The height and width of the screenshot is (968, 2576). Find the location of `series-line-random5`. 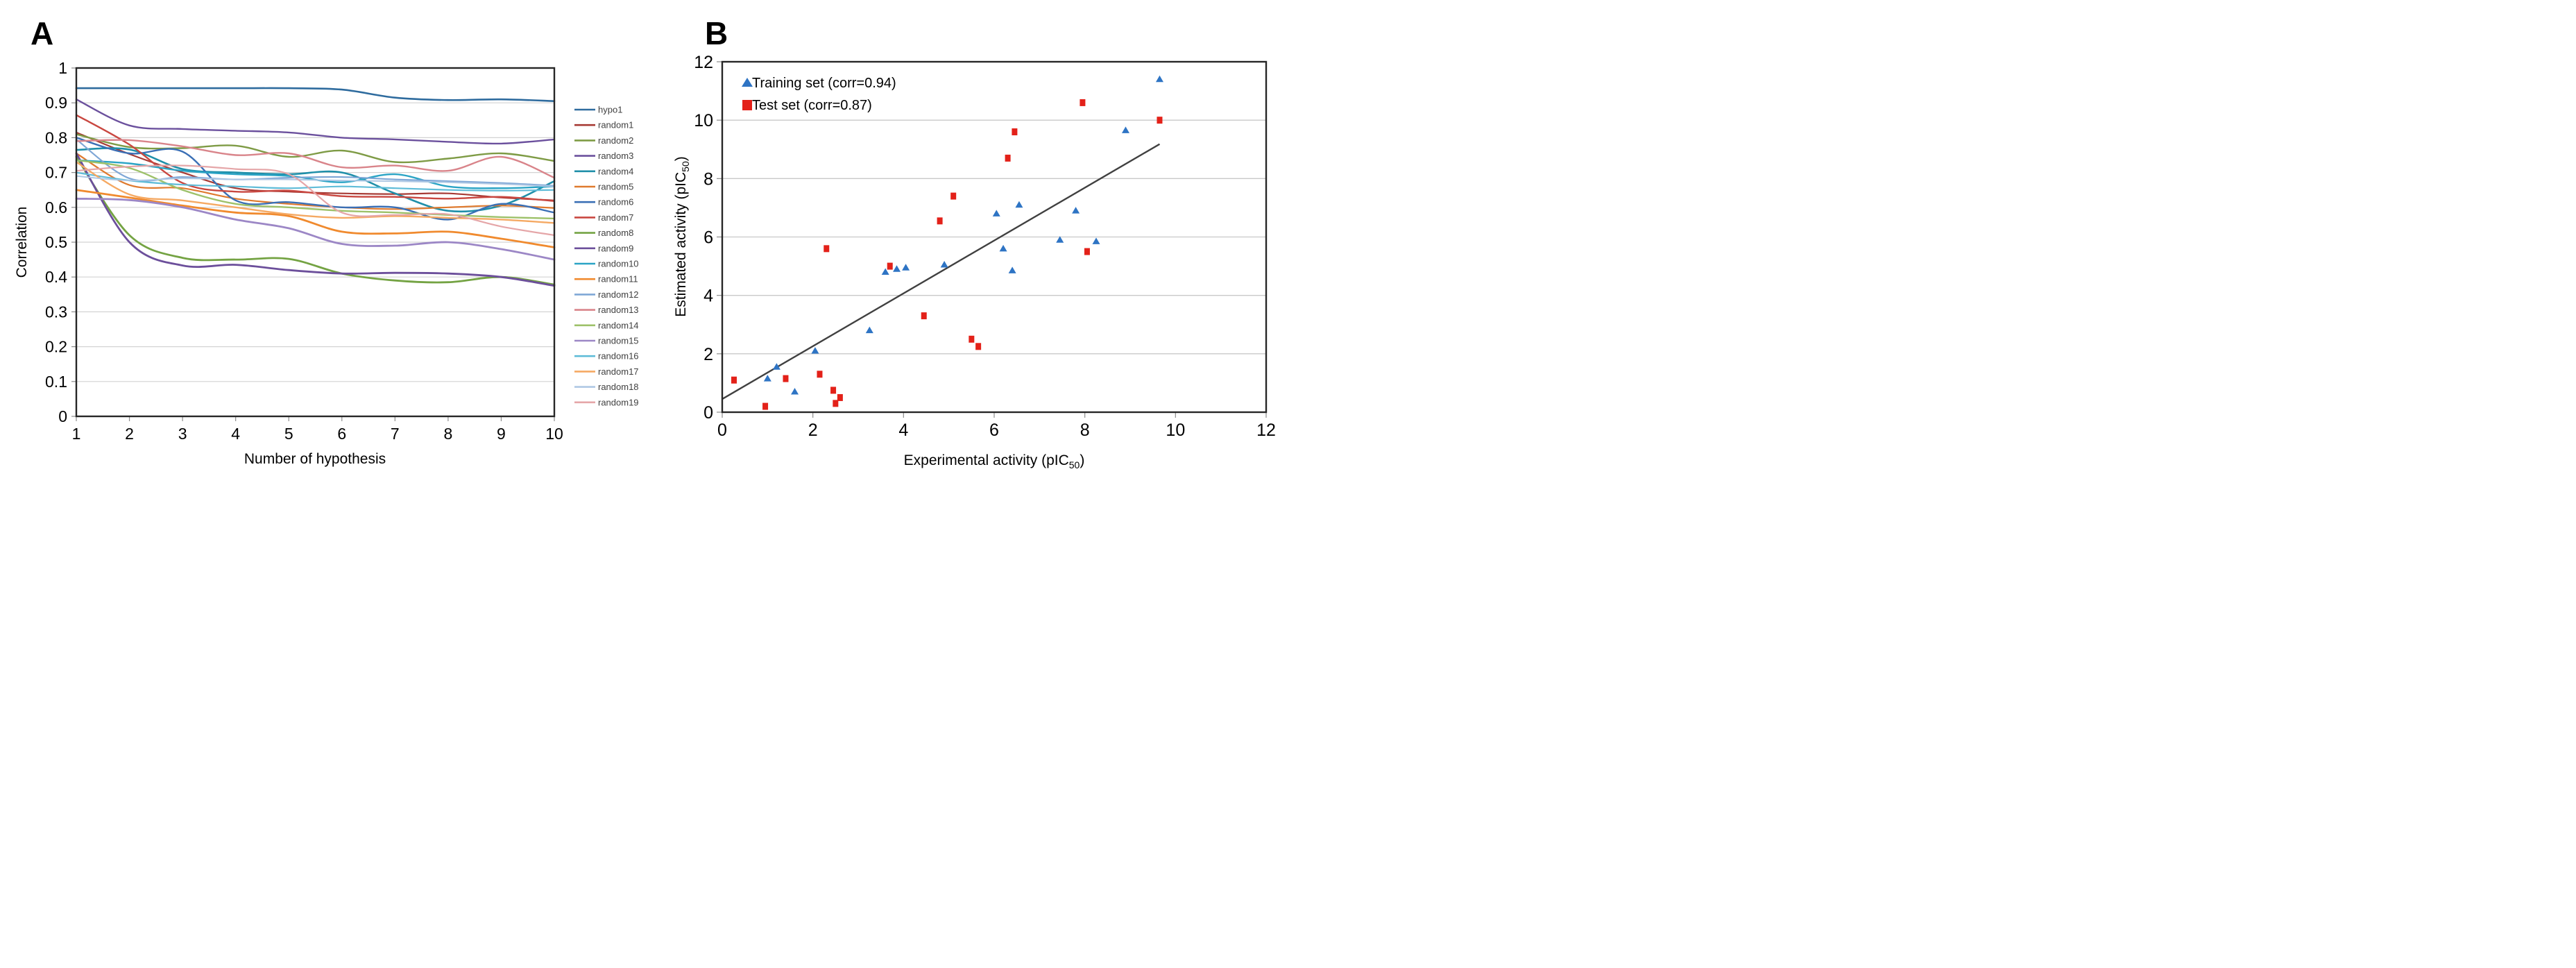

series-line-random5 is located at coordinates (315, 181).